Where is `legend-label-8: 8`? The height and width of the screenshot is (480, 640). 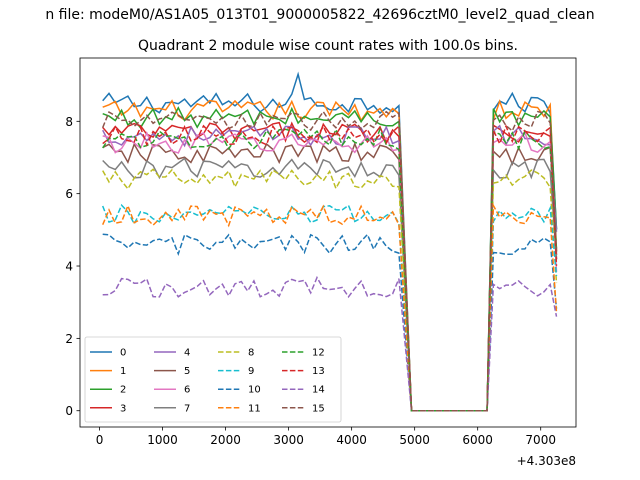
legend-label-8: 8 is located at coordinates (251, 353).